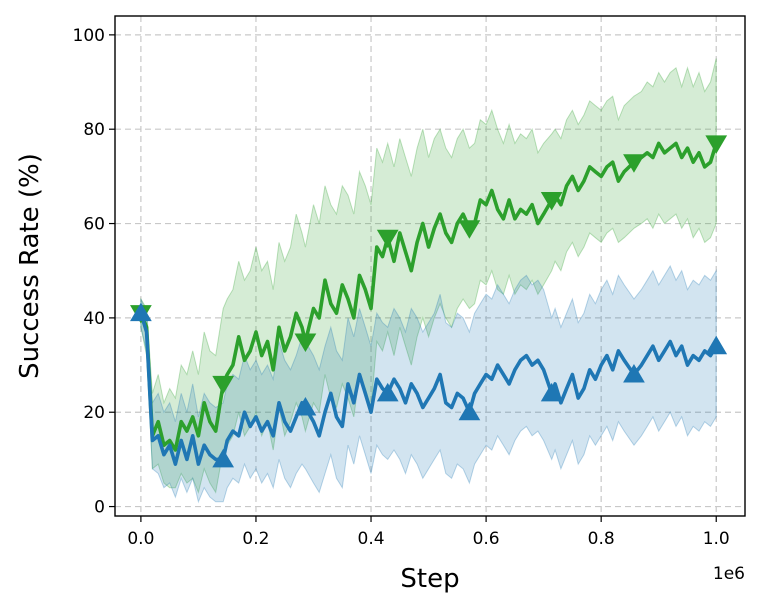  What do you see at coordinates (99, 508) in the screenshot?
I see `y-tick-label: 0` at bounding box center [99, 508].